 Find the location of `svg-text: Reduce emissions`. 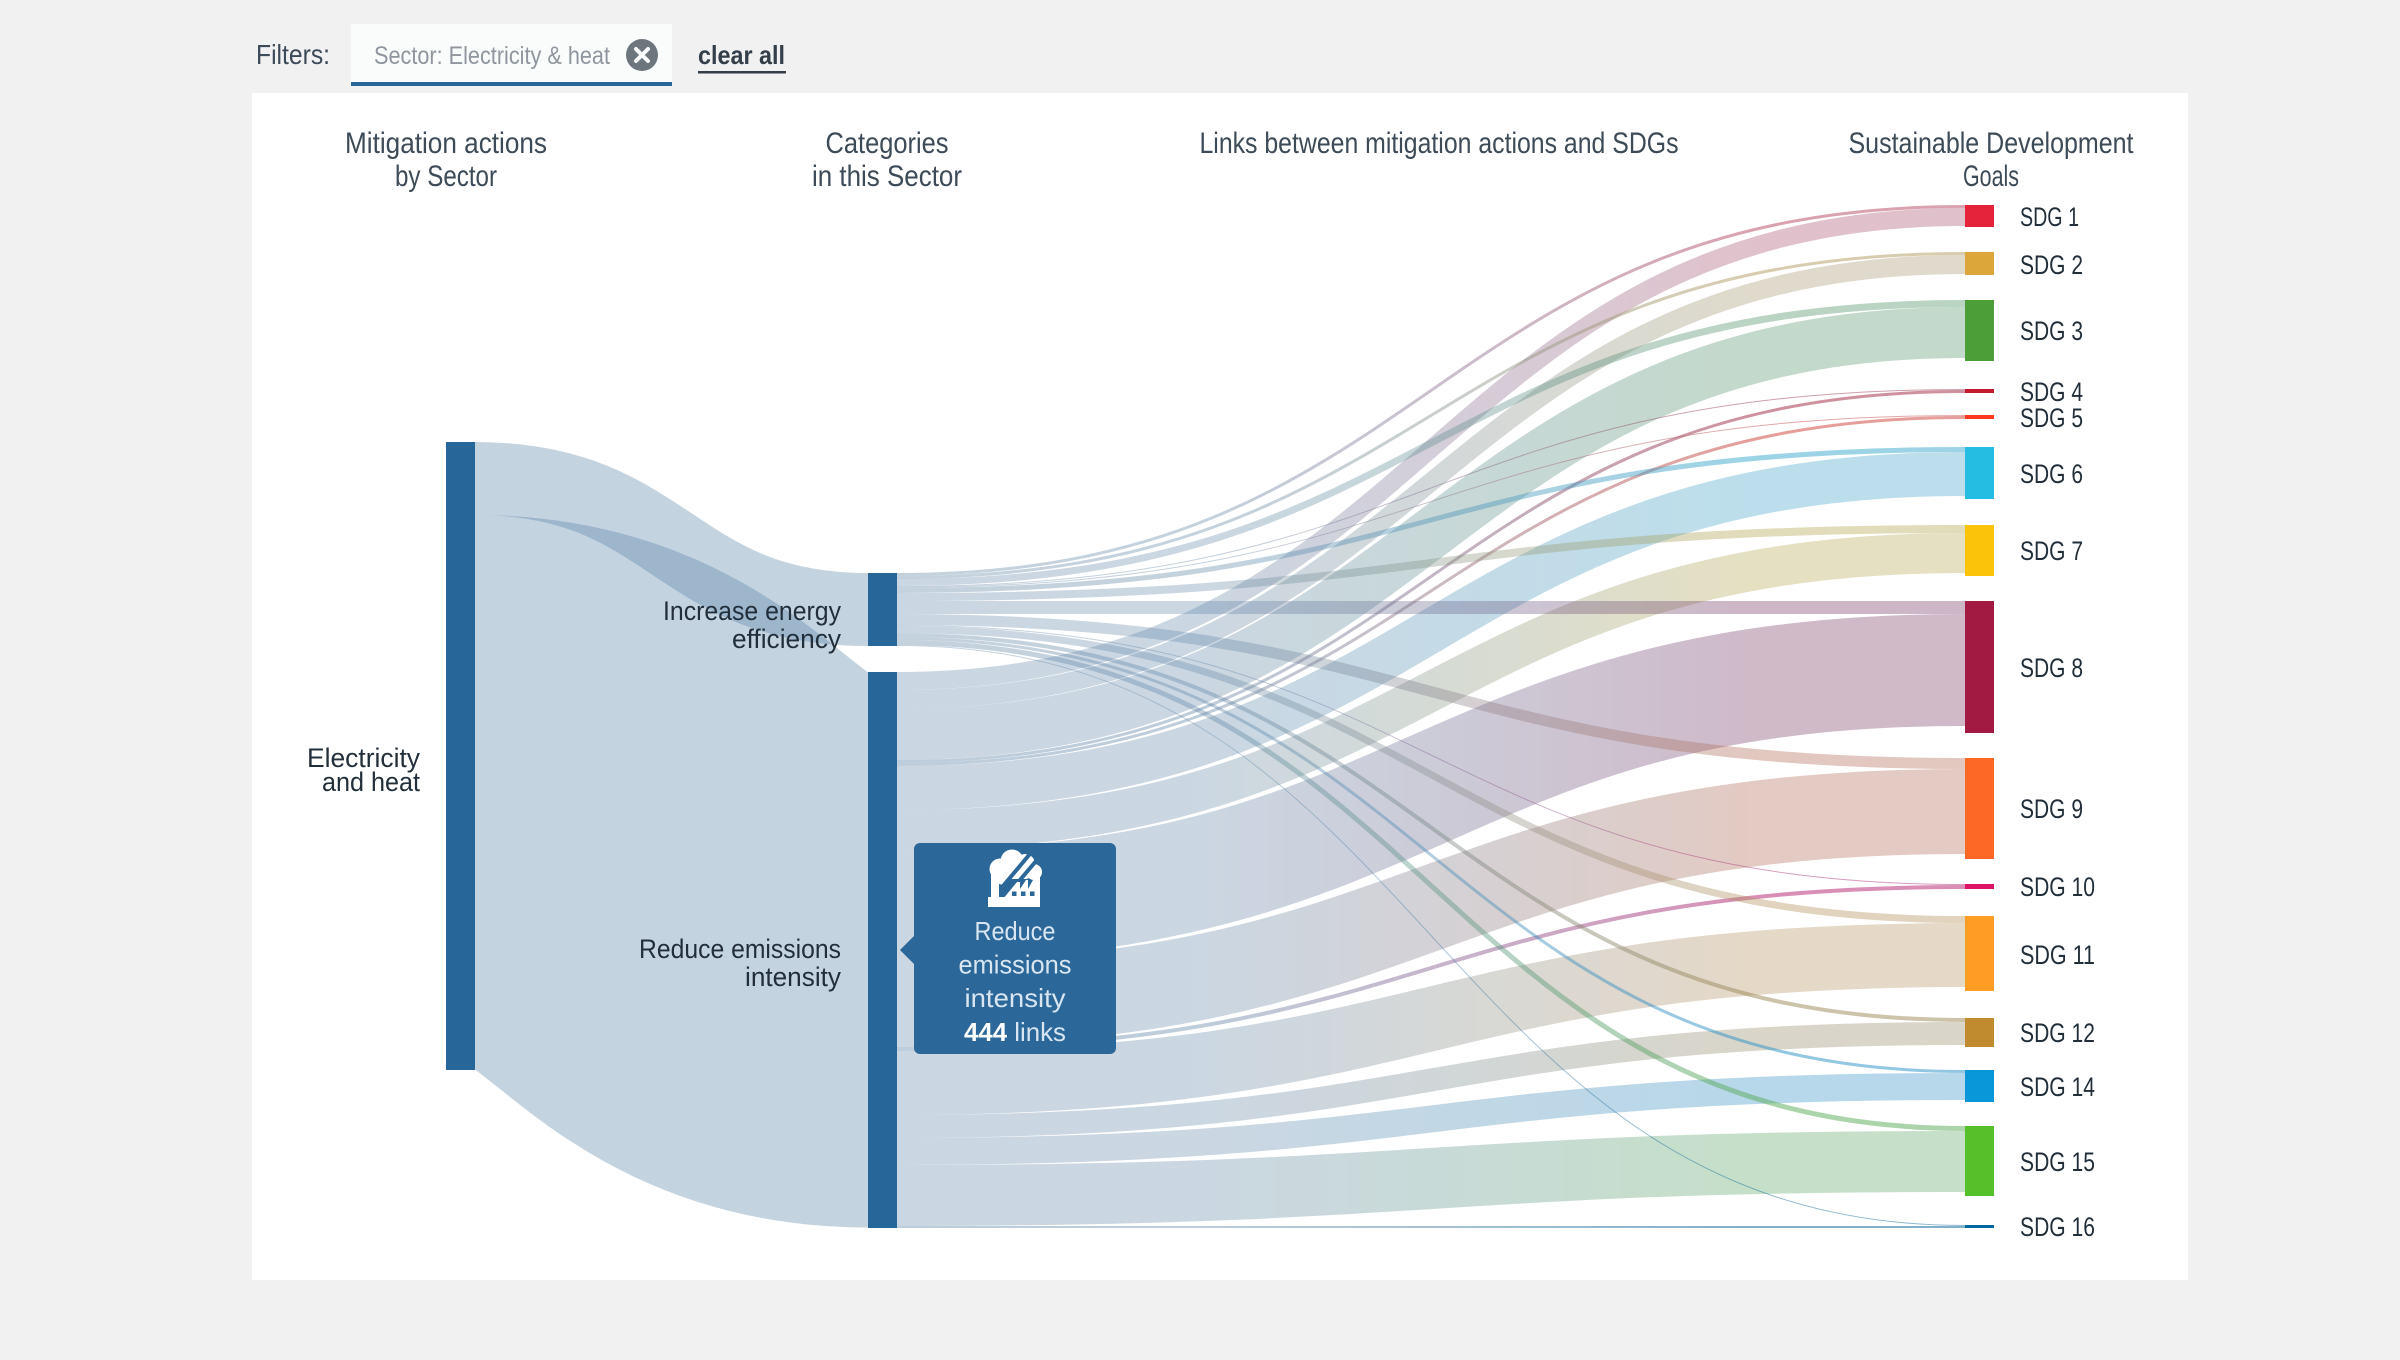

svg-text: Reduce emissions is located at coordinates (740, 949).